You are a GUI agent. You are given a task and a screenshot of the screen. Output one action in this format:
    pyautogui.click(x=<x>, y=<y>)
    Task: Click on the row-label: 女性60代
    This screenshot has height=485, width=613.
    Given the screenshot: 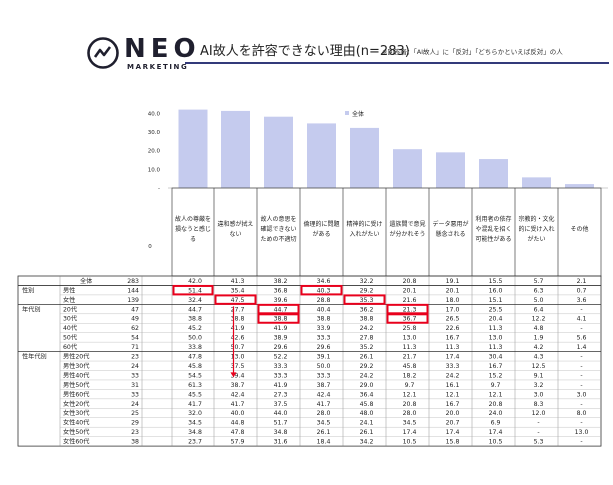 What is the action you would take?
    pyautogui.click(x=76, y=442)
    